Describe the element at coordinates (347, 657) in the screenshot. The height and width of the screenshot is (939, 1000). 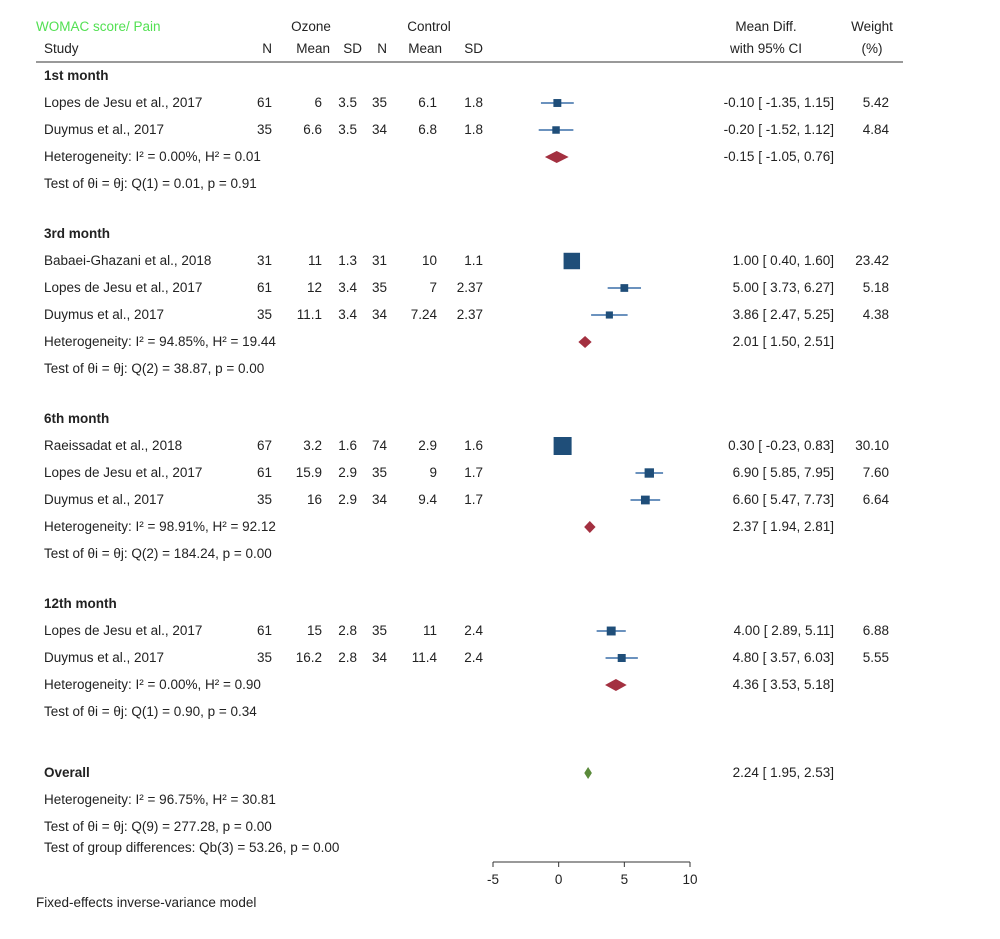
I see `ozone-sd: 2.8` at that location.